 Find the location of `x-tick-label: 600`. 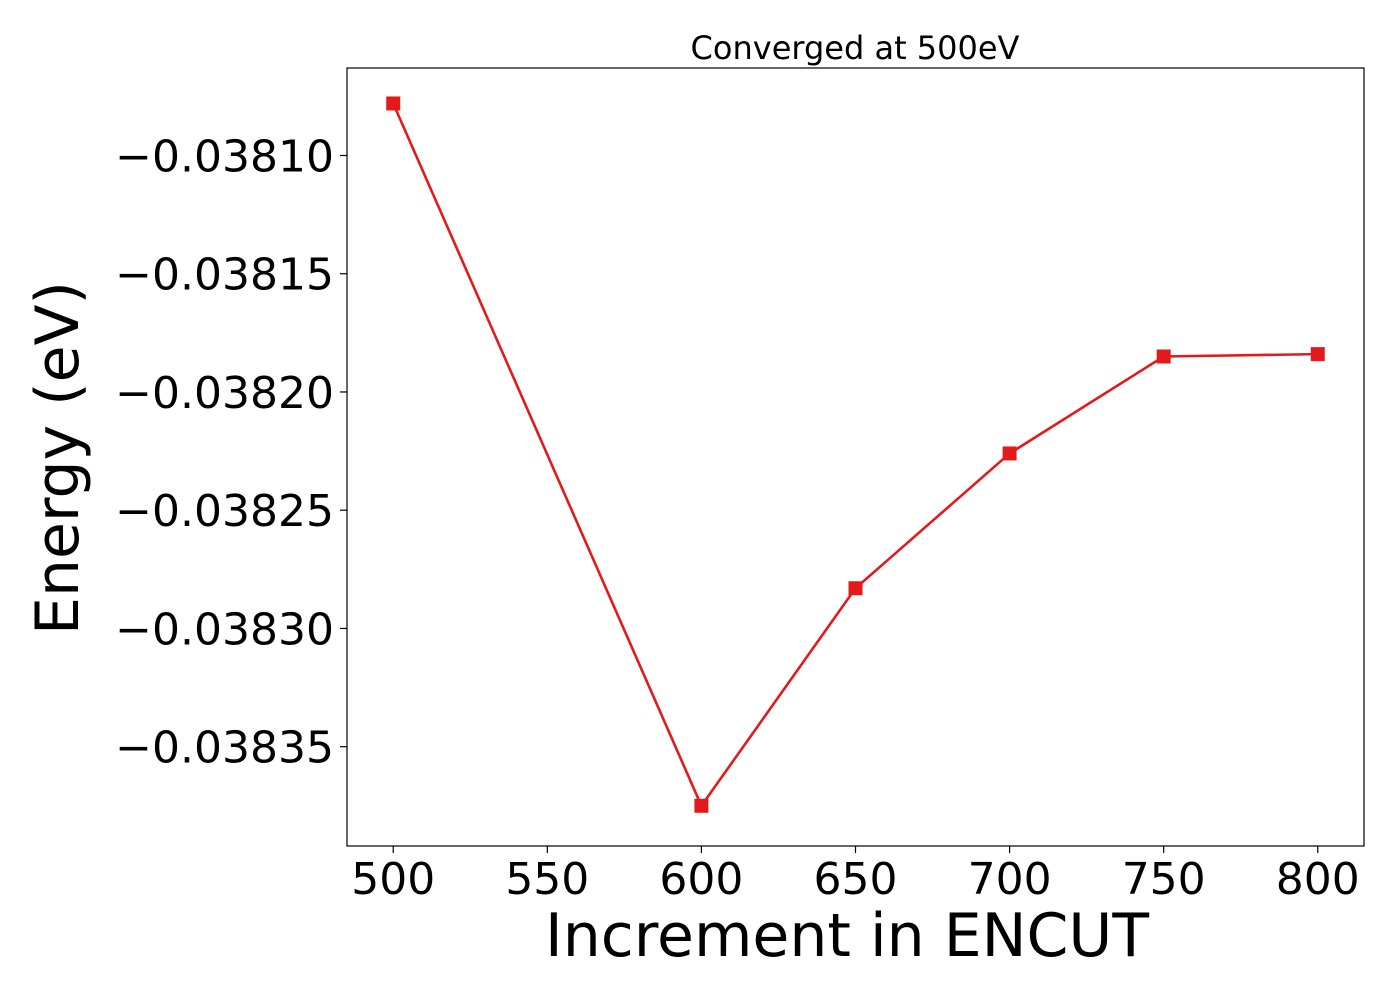

x-tick-label: 600 is located at coordinates (701, 879).